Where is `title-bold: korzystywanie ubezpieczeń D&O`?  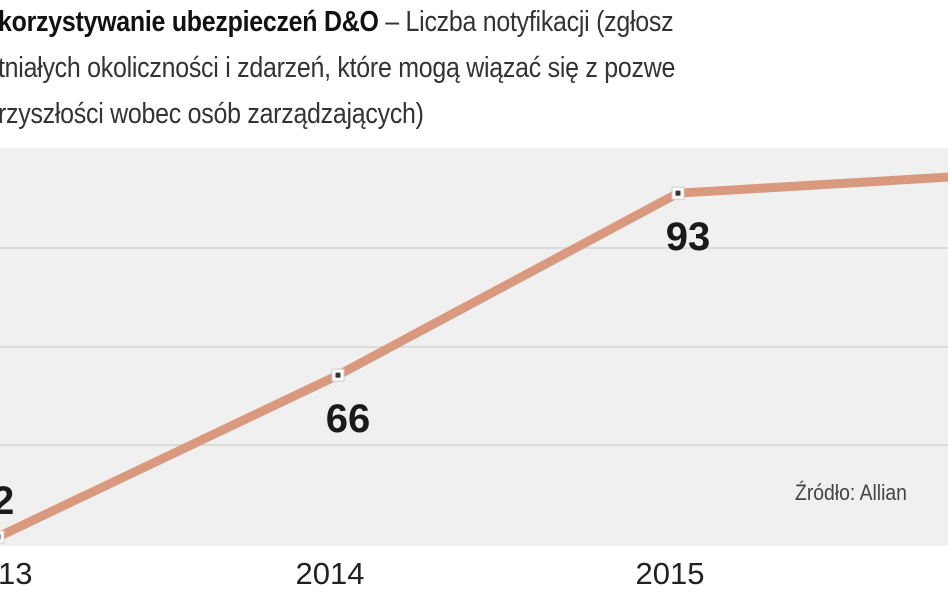
title-bold: korzystywanie ubezpieczeń D&O is located at coordinates (189, 22).